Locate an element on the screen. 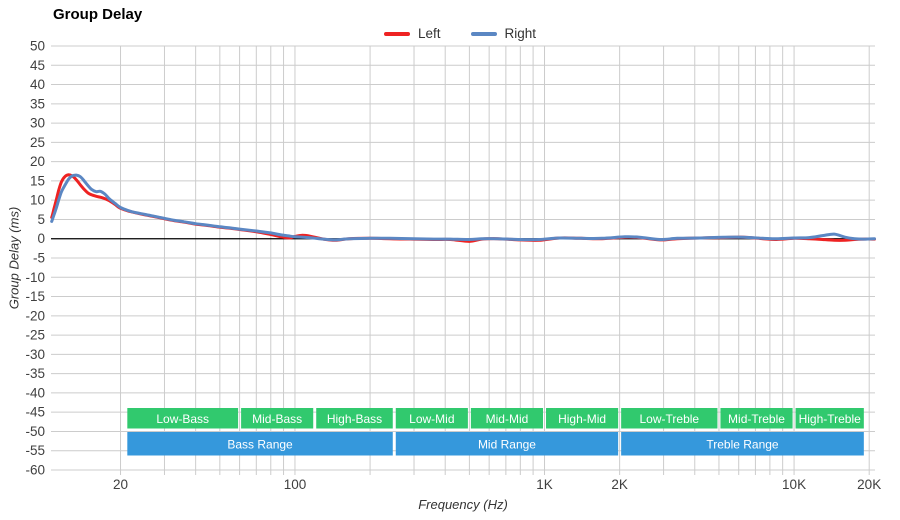  y-tick-label: -60 is located at coordinates (35, 470).